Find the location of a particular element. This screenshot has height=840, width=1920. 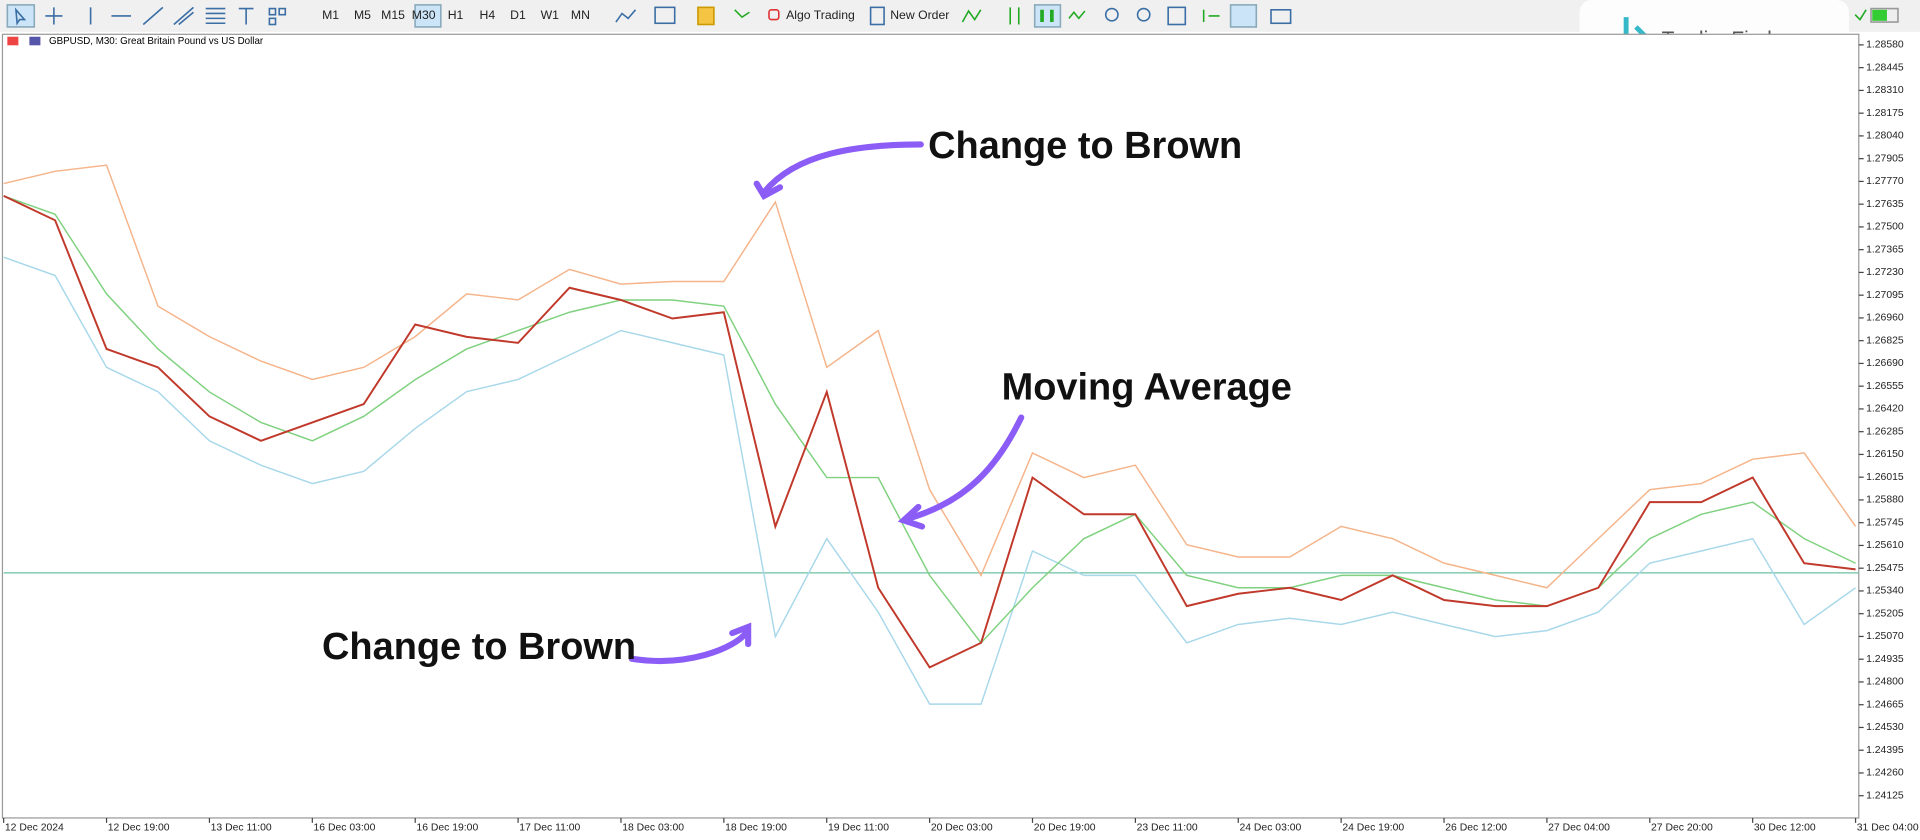

y-tick-label: 1.26690 is located at coordinates (1885, 363).